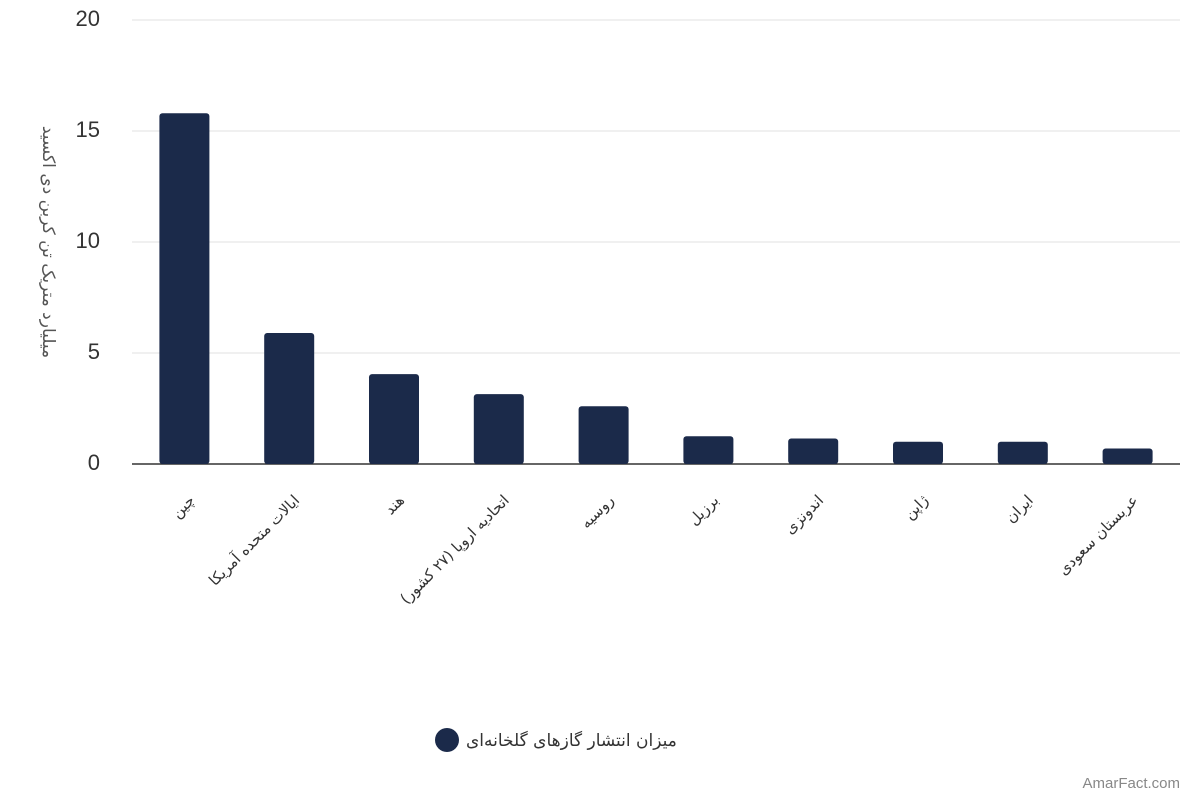  I want to click on y-axis-label: میلیارد متریک تن کربن دی اکسید, so click(48, 242).